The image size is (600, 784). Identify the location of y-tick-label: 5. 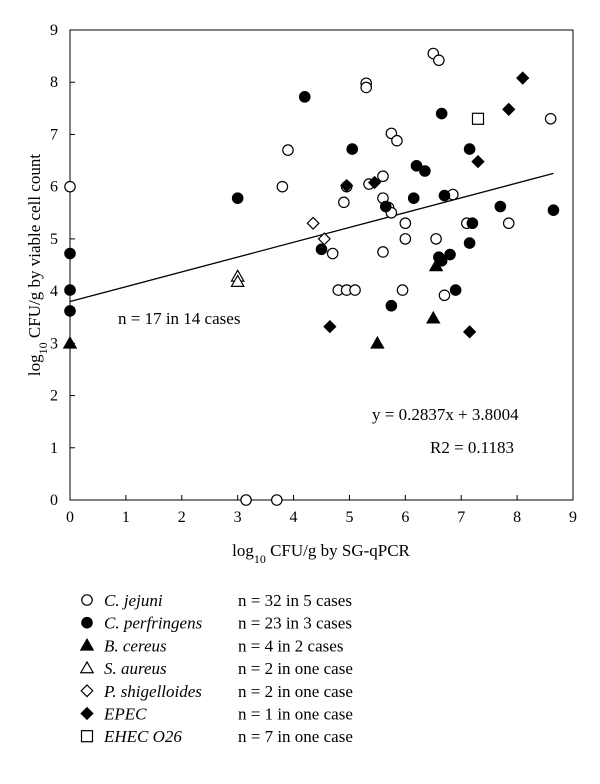
(54, 239).